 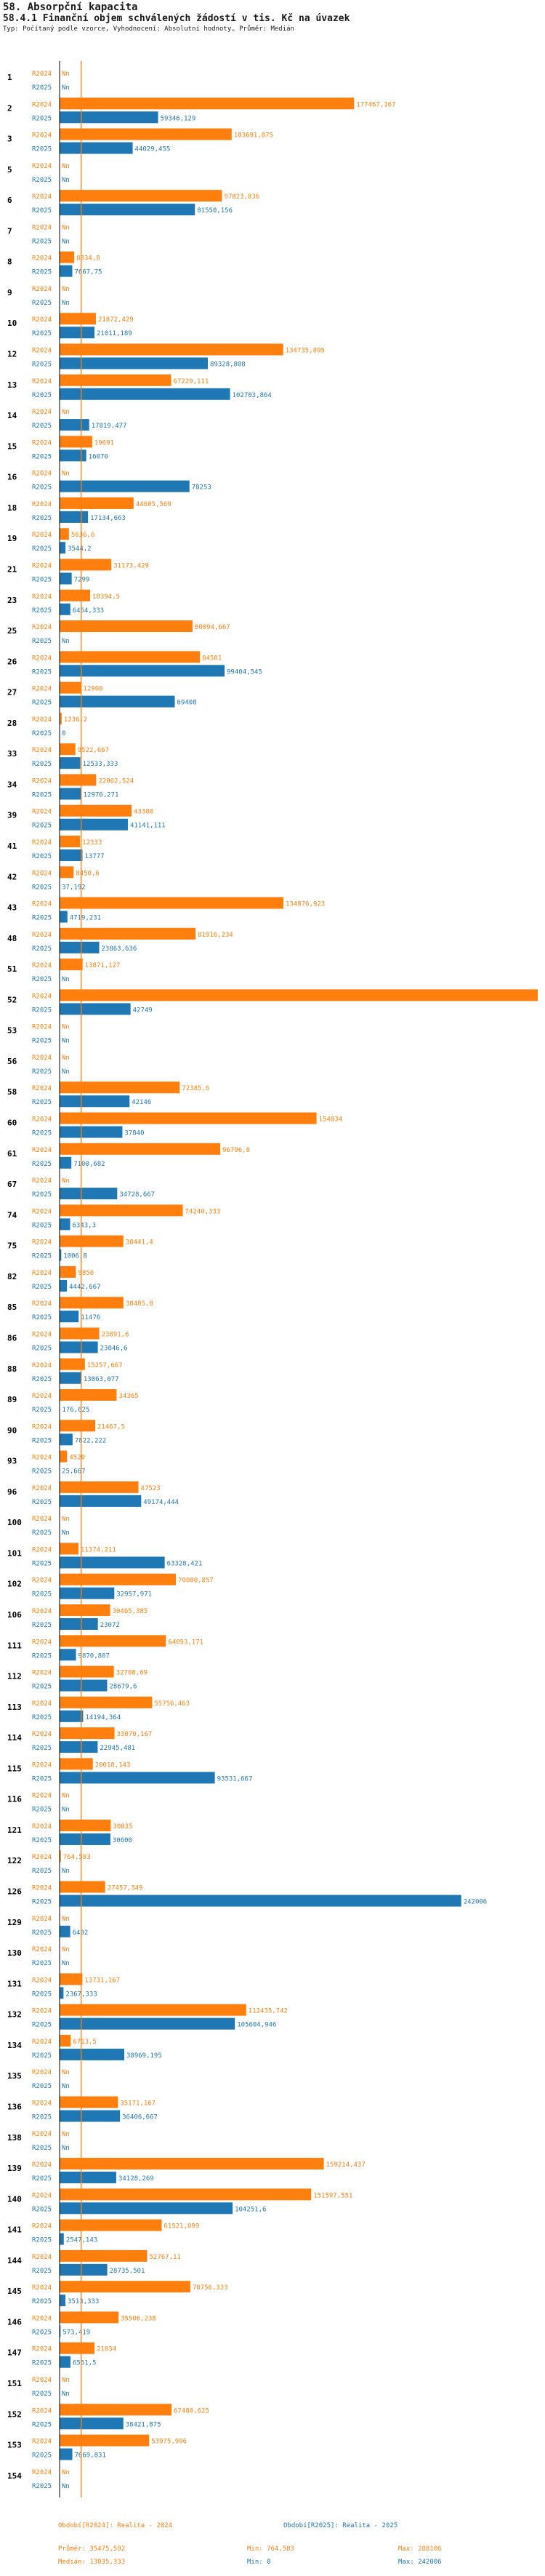 I want to click on category-label: 15, so click(x=12, y=446).